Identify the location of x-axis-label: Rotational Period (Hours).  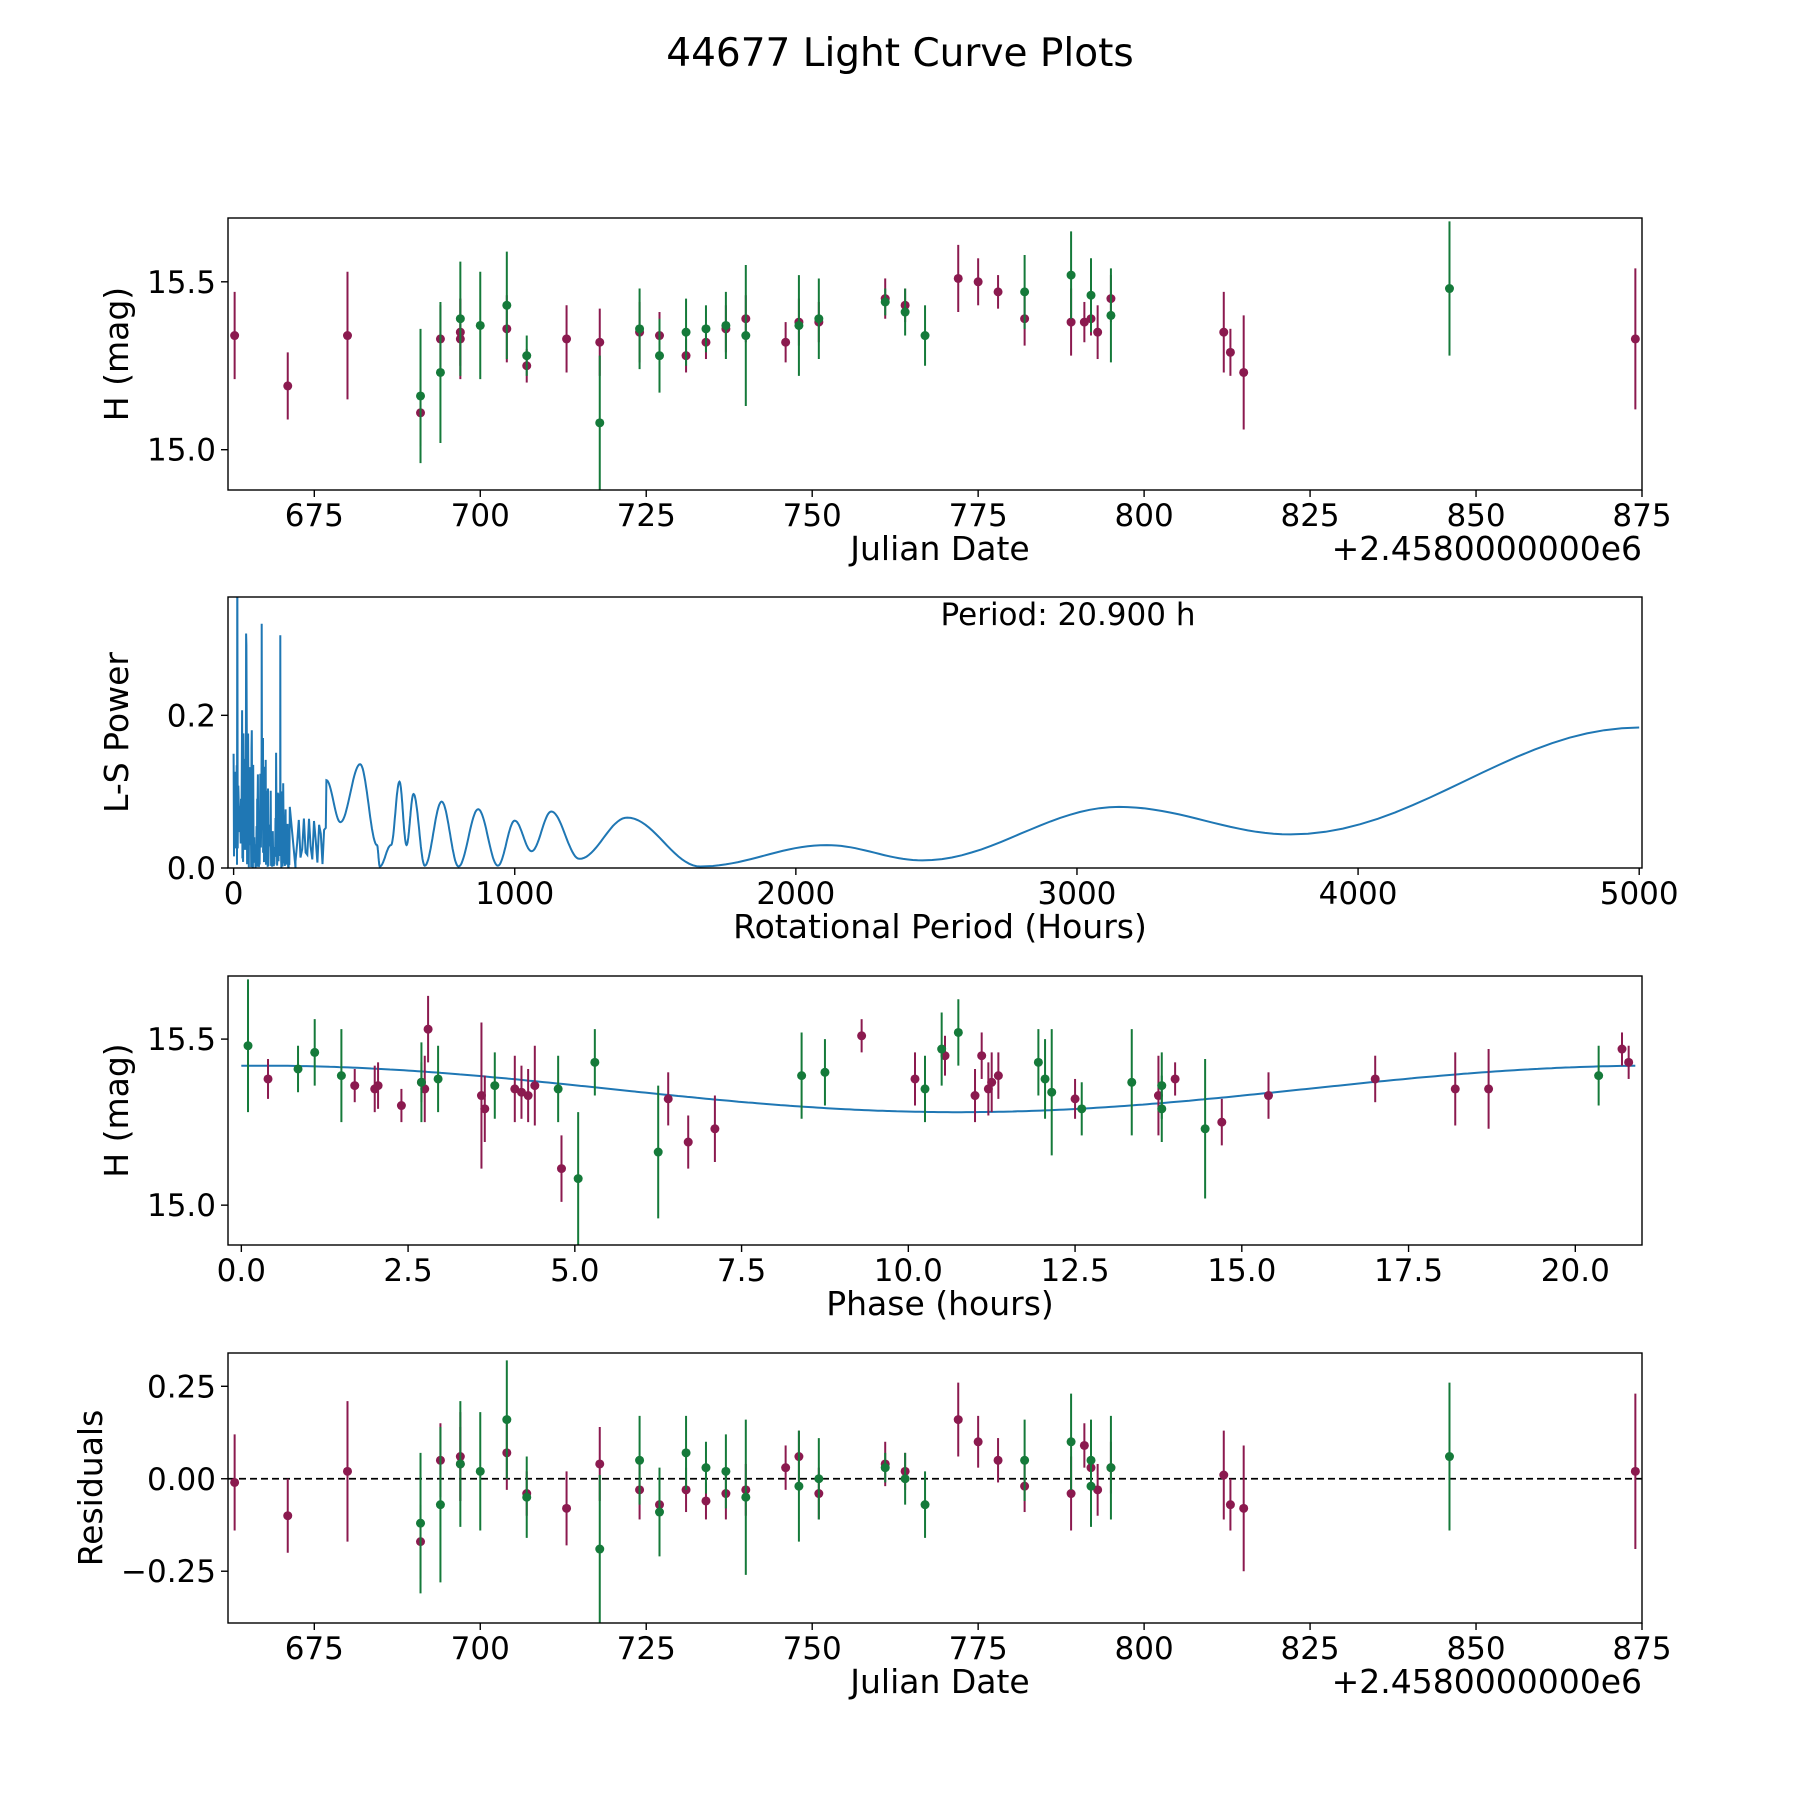
(940, 926).